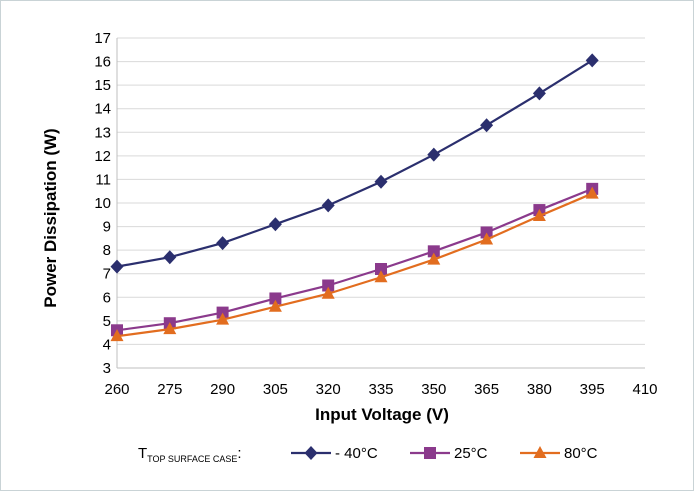  Describe the element at coordinates (328, 389) in the screenshot. I see `x-tick-label: 320` at that location.